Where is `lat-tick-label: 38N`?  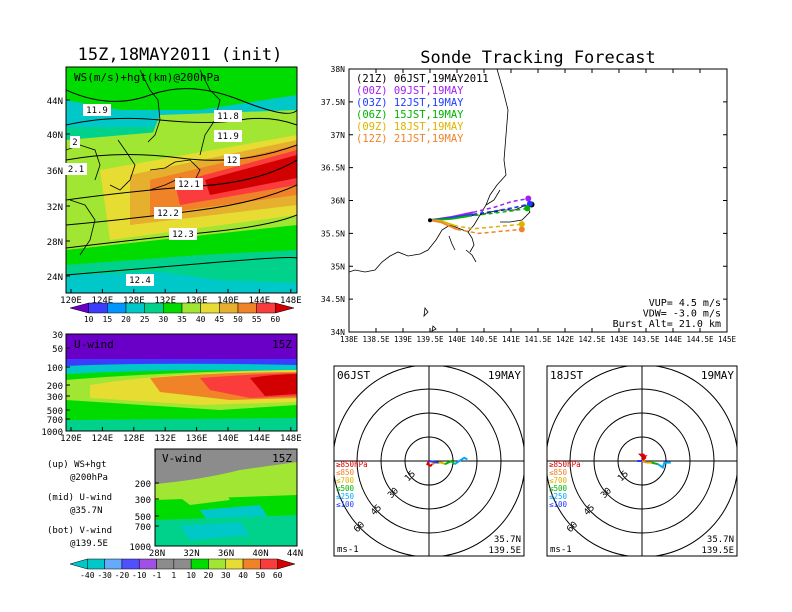
lat-tick-label: 38N is located at coordinates (338, 69).